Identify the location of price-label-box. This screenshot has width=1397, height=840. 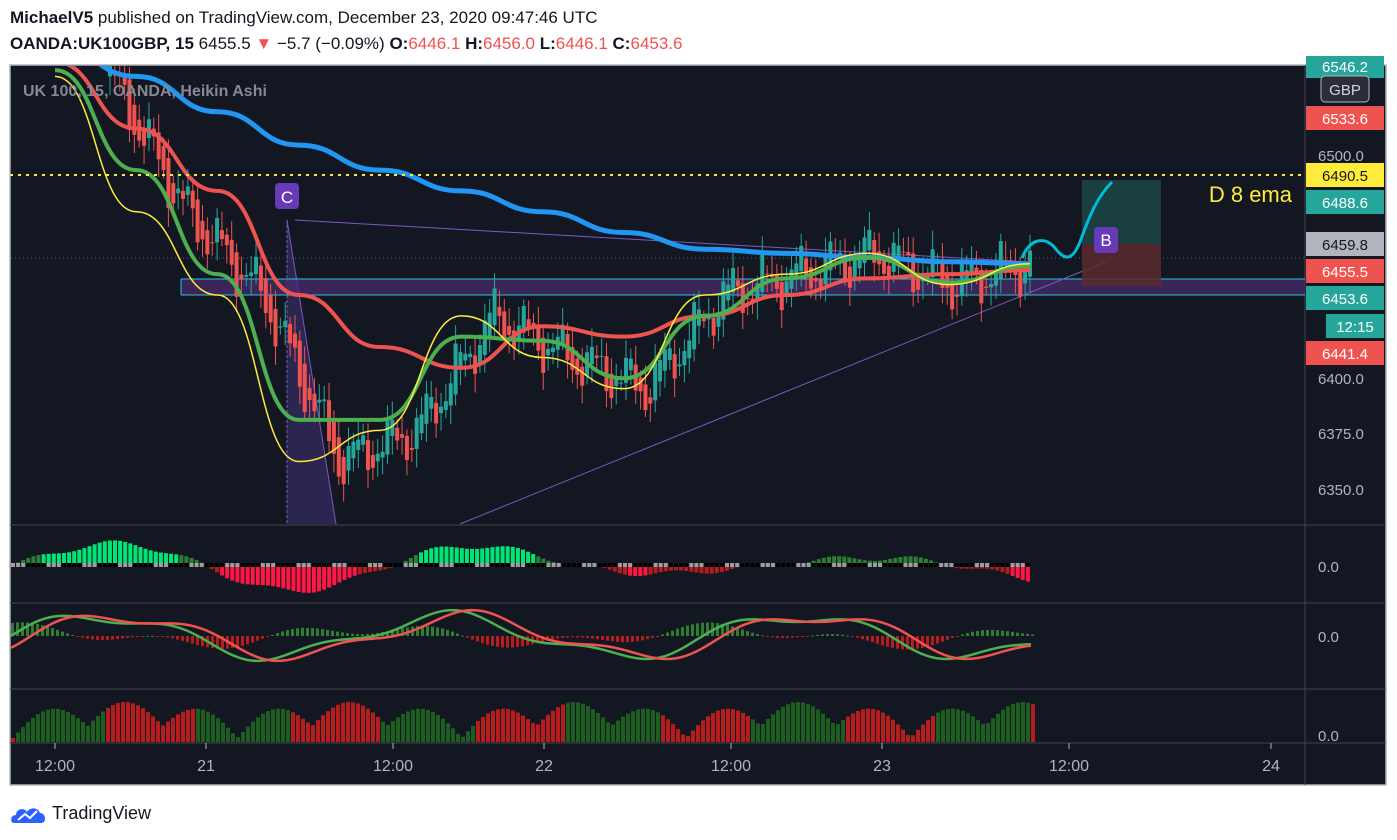
(1345, 175).